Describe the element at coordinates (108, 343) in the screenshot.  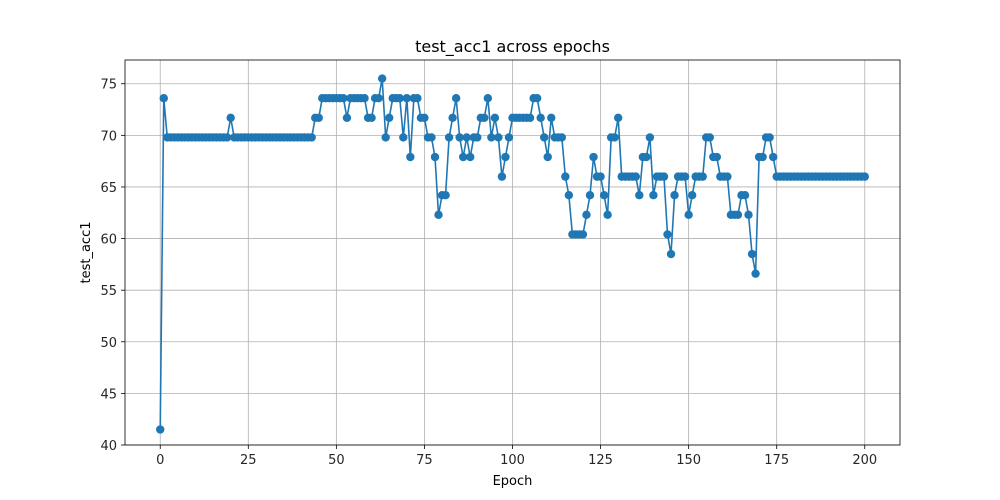
I see `y-tick-label: 50` at that location.